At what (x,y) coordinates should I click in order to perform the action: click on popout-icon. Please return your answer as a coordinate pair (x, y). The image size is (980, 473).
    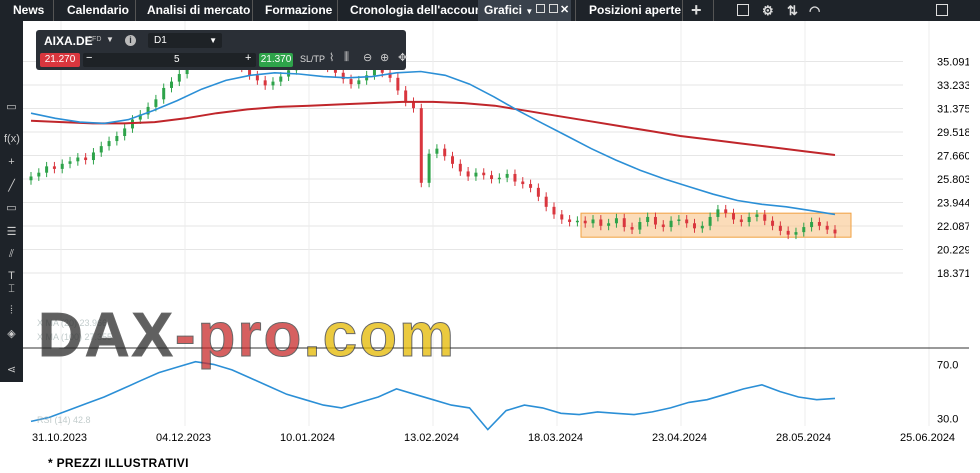
    Looking at the image, I should click on (540, 8).